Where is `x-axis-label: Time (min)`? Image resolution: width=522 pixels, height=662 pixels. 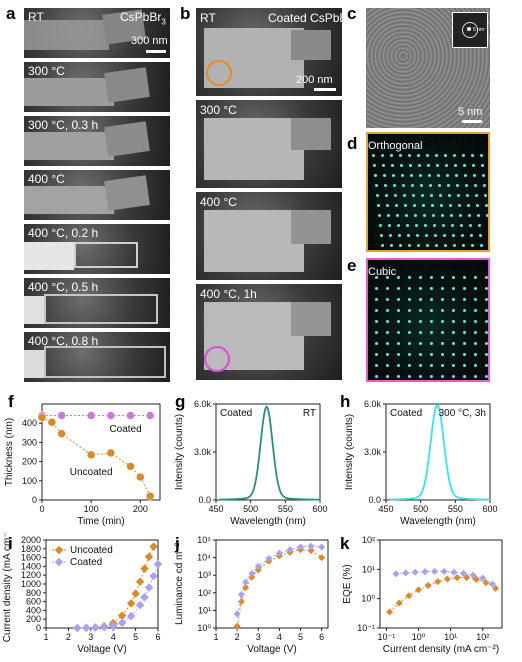
x-axis-label: Time (min) is located at coordinates (100, 521).